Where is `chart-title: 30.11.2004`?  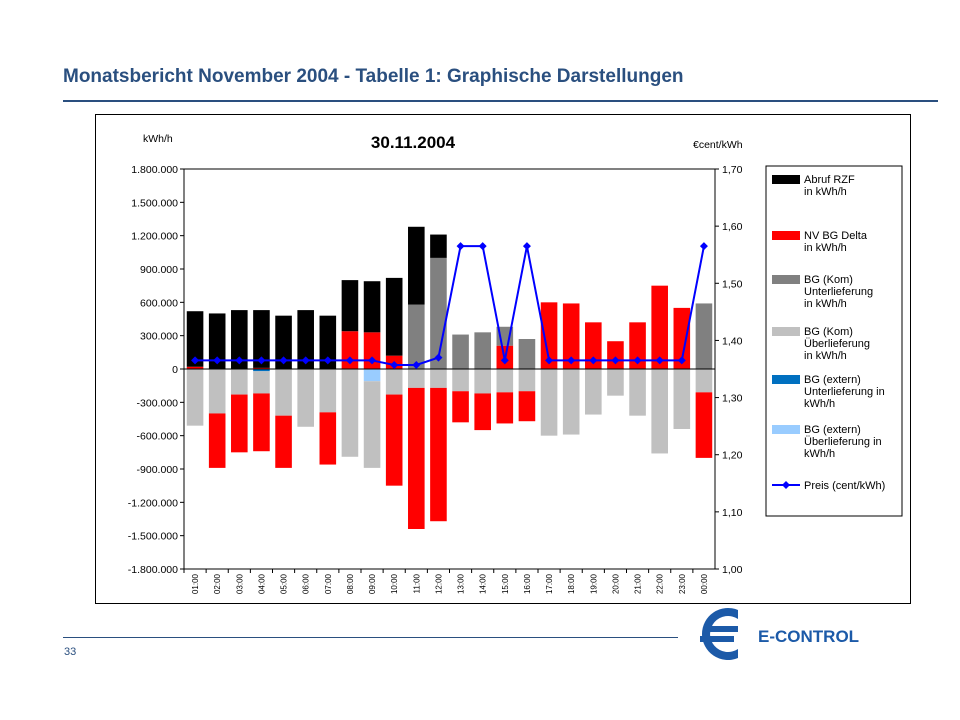 chart-title: 30.11.2004 is located at coordinates (413, 142).